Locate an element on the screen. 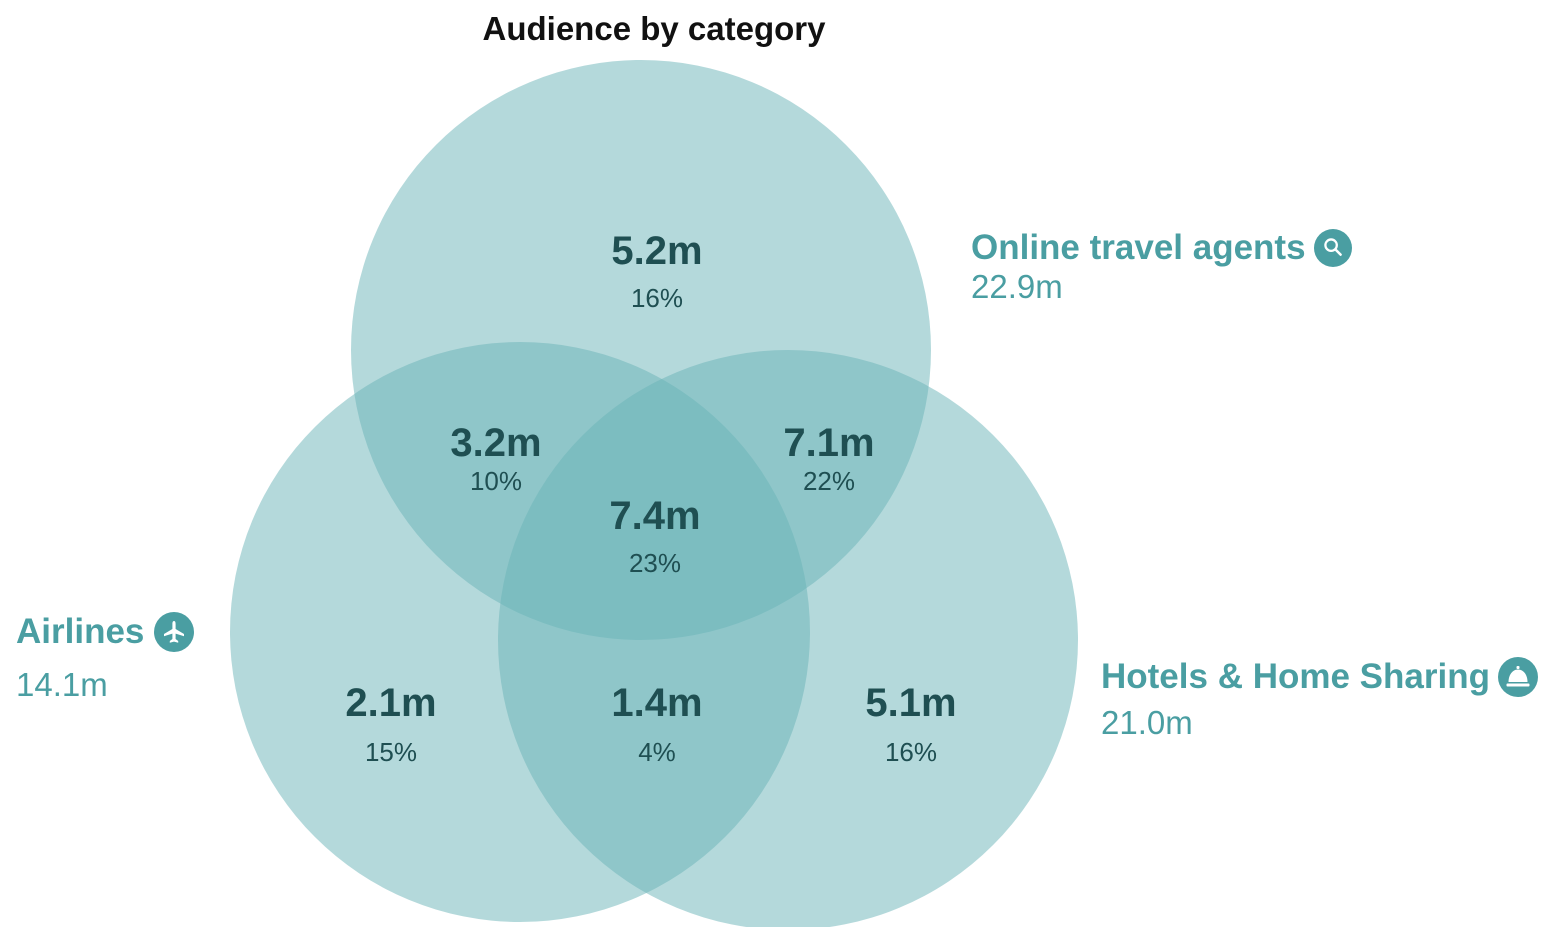  region-value: 5.1m is located at coordinates (911, 703).